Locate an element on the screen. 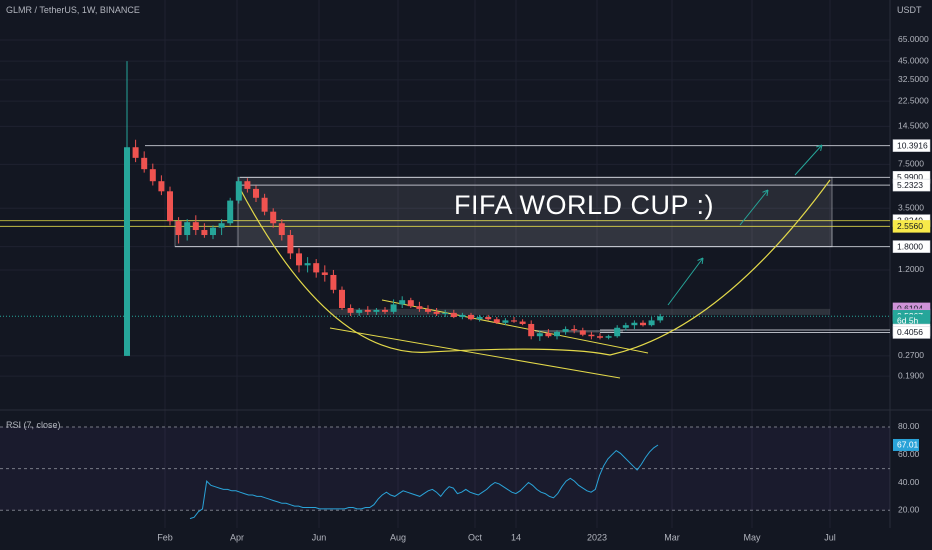 Image resolution: width=932 pixels, height=550 pixels. time-tick-label: Mar is located at coordinates (672, 537).